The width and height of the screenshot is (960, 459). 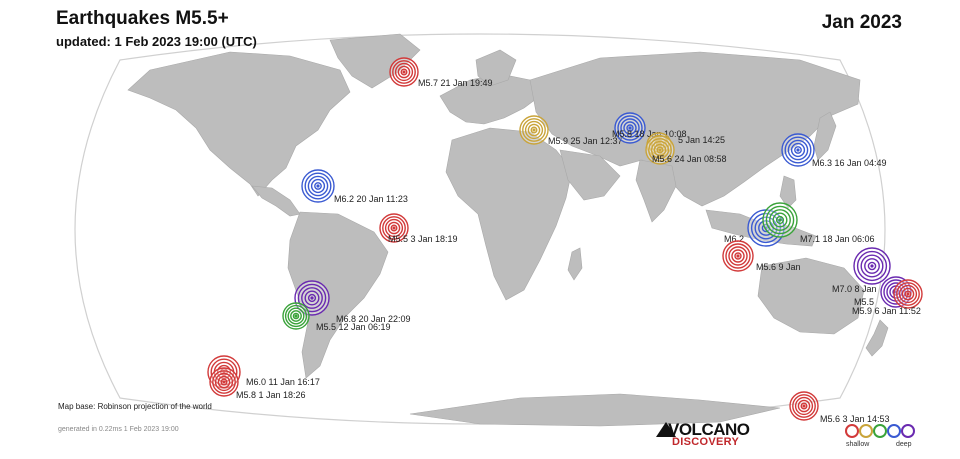 I want to click on earthquake-marker: M5.5 12 Jan 06:19, so click(x=336, y=317).